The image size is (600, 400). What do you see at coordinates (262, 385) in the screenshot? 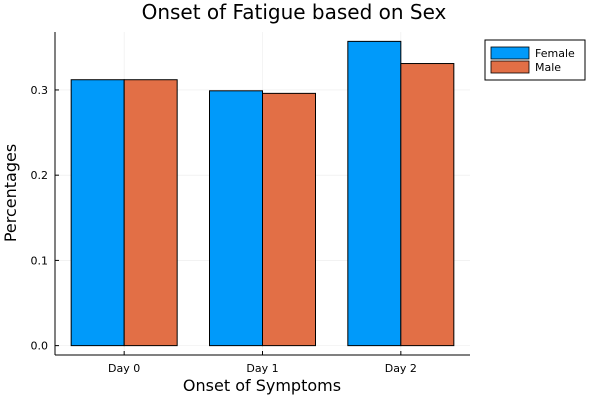
I see `x-axis-label: Onset of Symptoms` at bounding box center [262, 385].